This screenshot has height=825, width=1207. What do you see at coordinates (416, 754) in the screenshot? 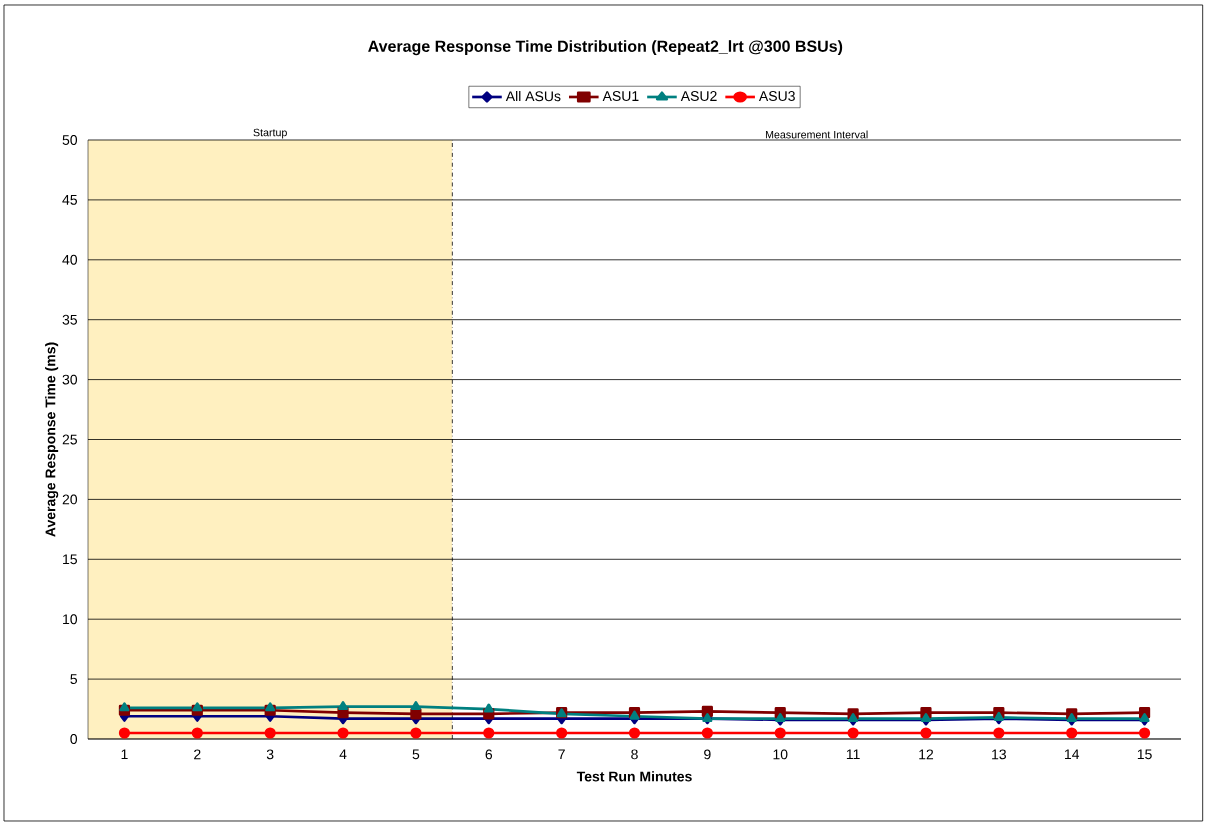
I see `x-tick-label: 5` at bounding box center [416, 754].